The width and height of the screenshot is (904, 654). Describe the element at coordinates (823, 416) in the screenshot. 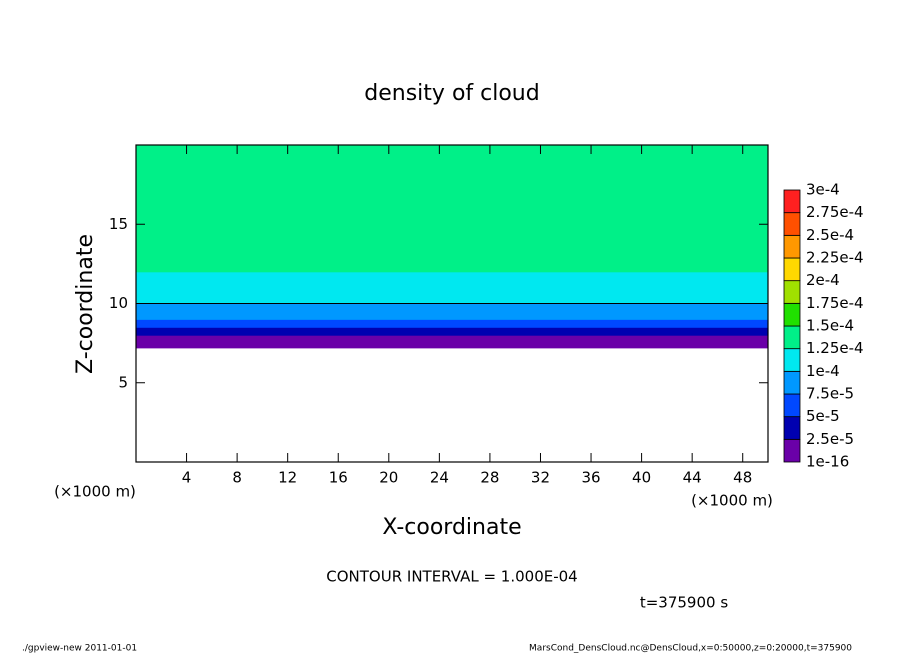

I see `colorbar-label: 5e-5` at that location.